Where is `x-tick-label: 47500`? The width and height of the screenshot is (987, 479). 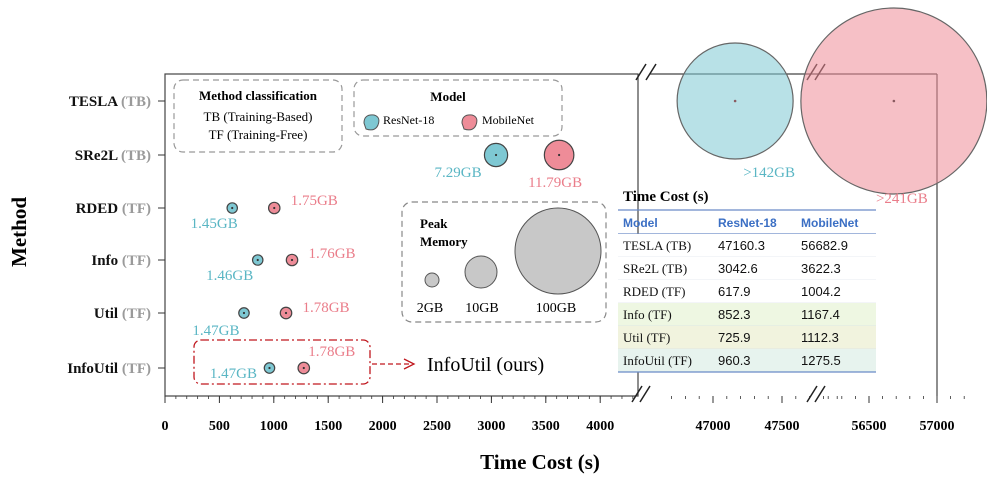
x-tick-label: 47500 is located at coordinates (782, 426).